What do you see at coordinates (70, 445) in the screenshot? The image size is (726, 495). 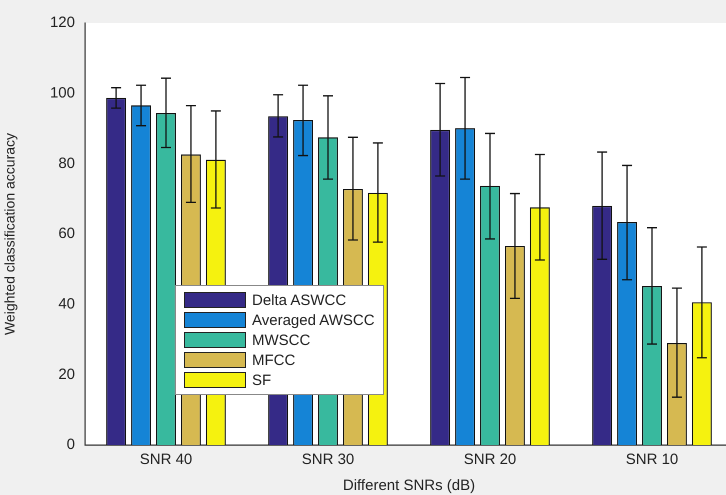 I see `y-tick-label: 0` at bounding box center [70, 445].